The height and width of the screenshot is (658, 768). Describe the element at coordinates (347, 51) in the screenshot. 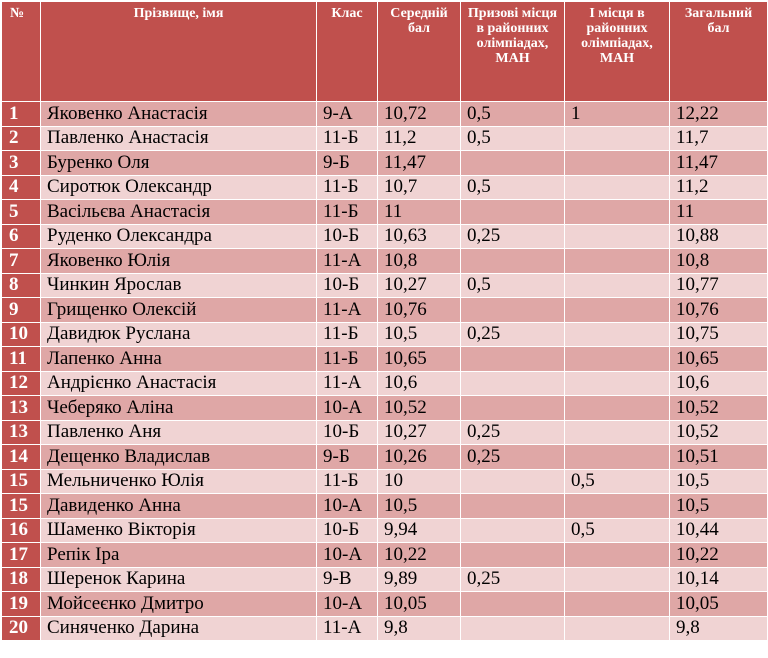

I see `header-class: Клас` at that location.